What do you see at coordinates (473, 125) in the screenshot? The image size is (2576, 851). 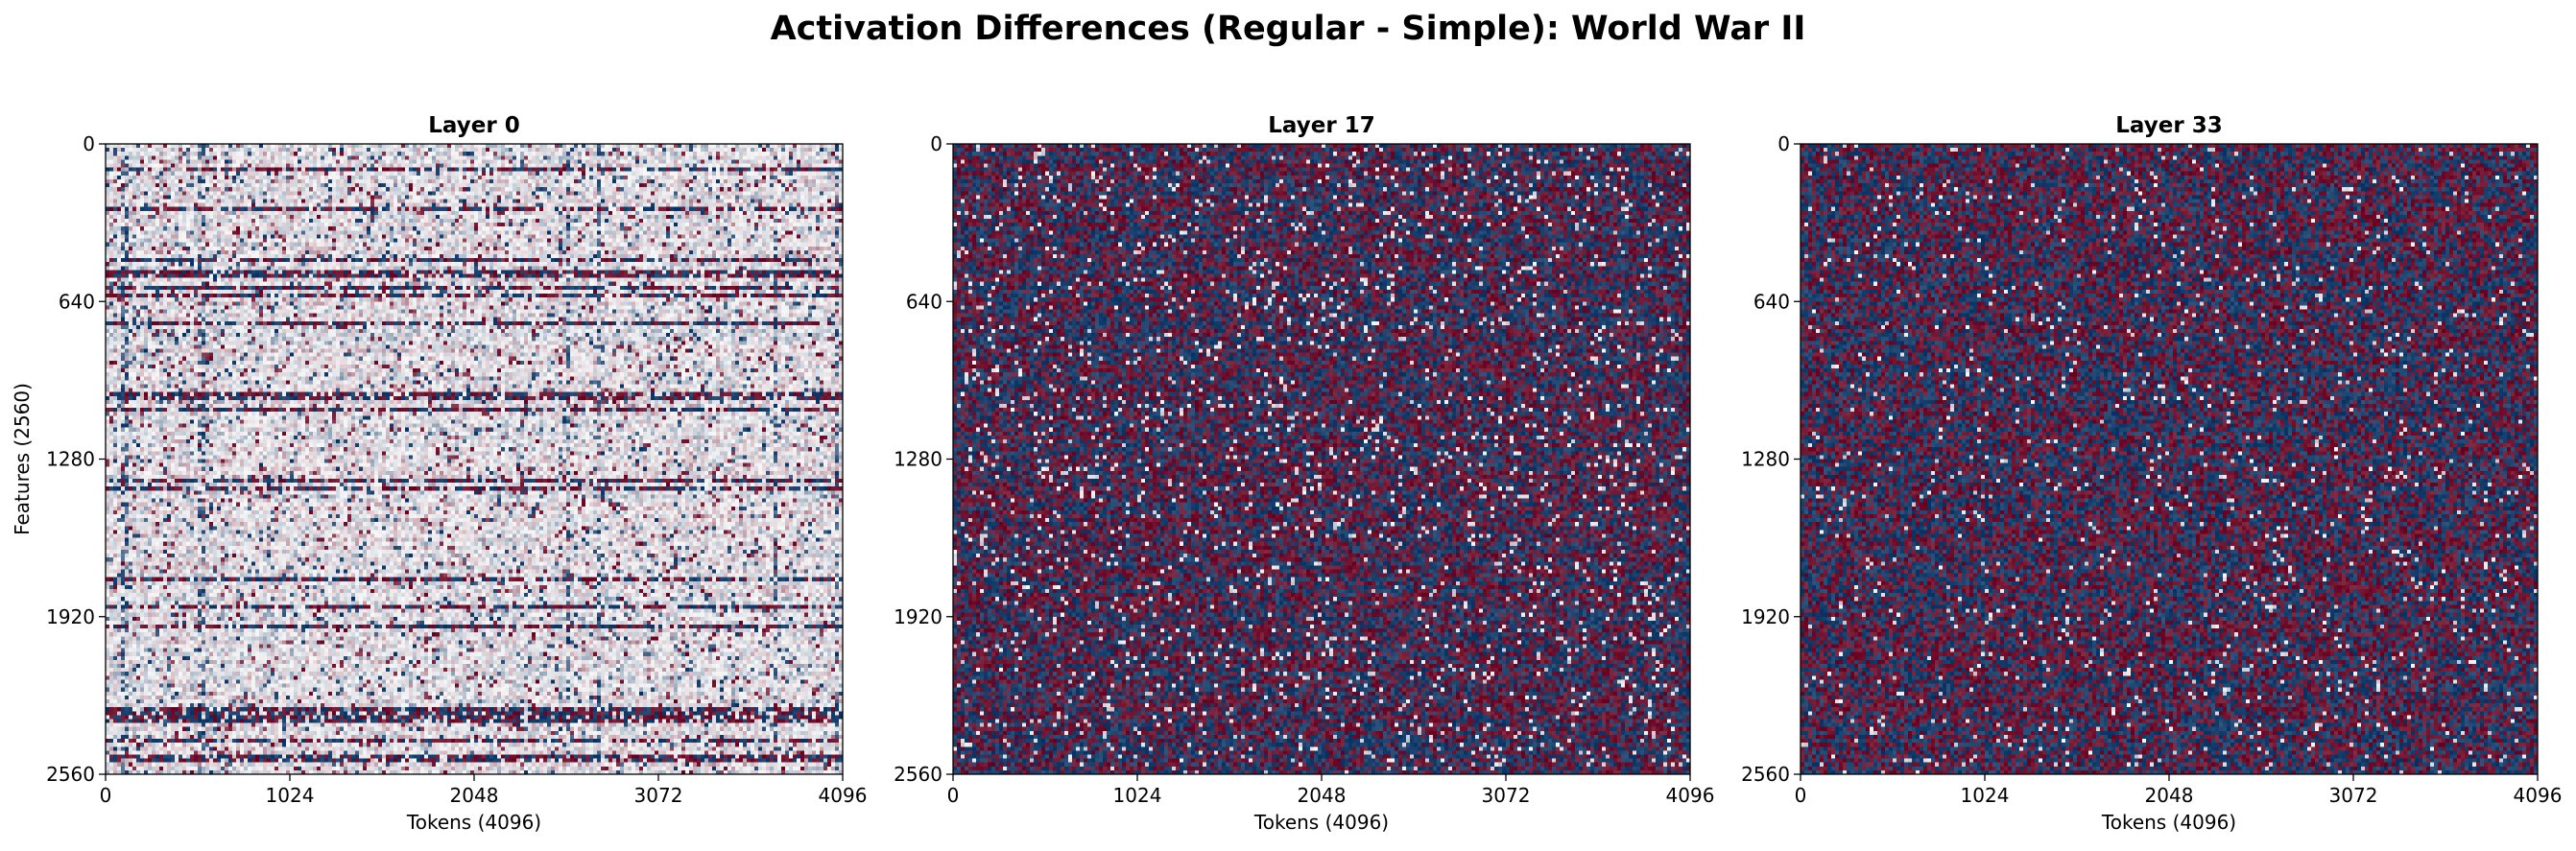 I see `panel-title: Layer 0` at bounding box center [473, 125].